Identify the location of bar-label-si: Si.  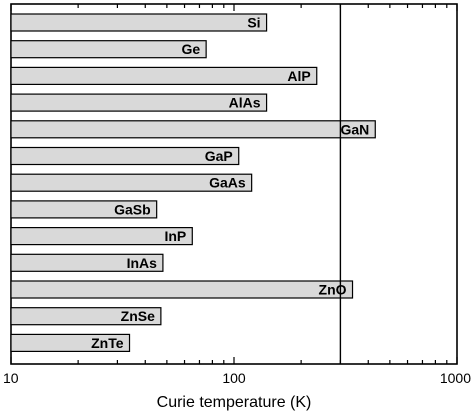
(253, 23).